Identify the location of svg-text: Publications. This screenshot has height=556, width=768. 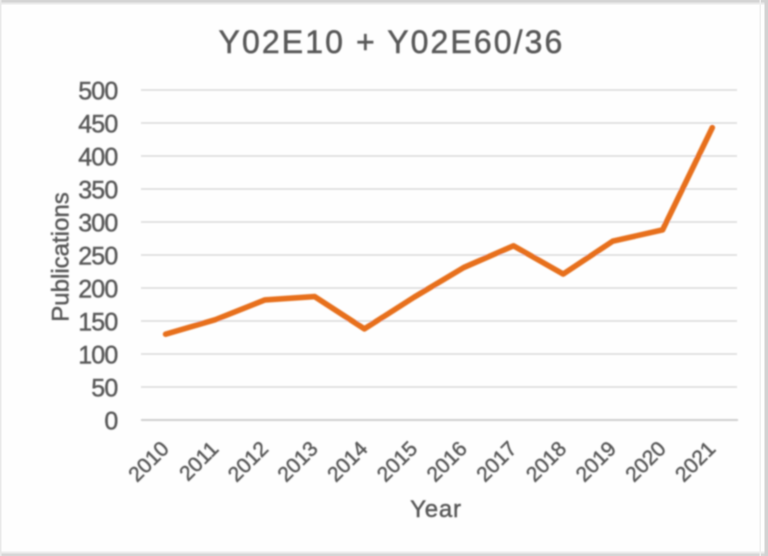
(61, 256).